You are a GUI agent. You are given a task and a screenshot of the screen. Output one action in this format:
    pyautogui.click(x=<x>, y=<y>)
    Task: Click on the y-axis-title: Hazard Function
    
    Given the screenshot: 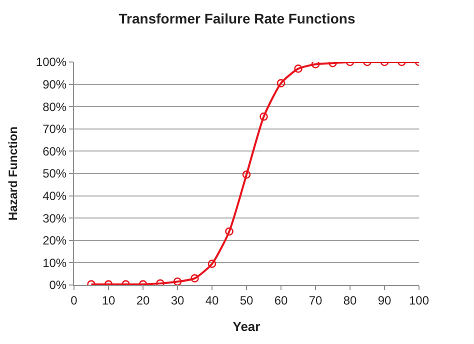 What is the action you would take?
    pyautogui.click(x=13, y=173)
    